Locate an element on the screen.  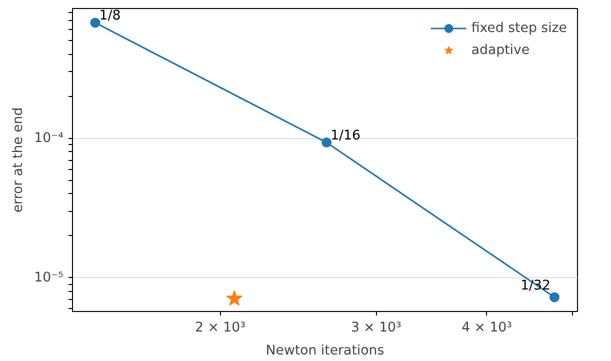
x-tick-label: 3 × 10³ is located at coordinates (376, 328).